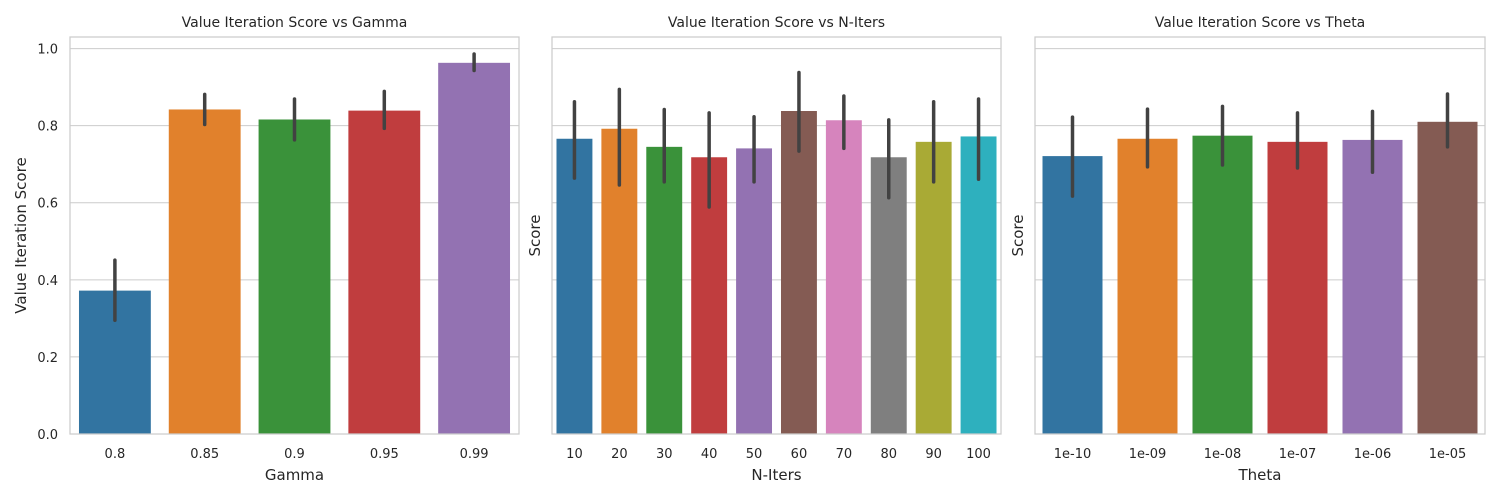  What do you see at coordinates (21, 235) in the screenshot?
I see `y-axis-label: Value Iteration Score` at bounding box center [21, 235].